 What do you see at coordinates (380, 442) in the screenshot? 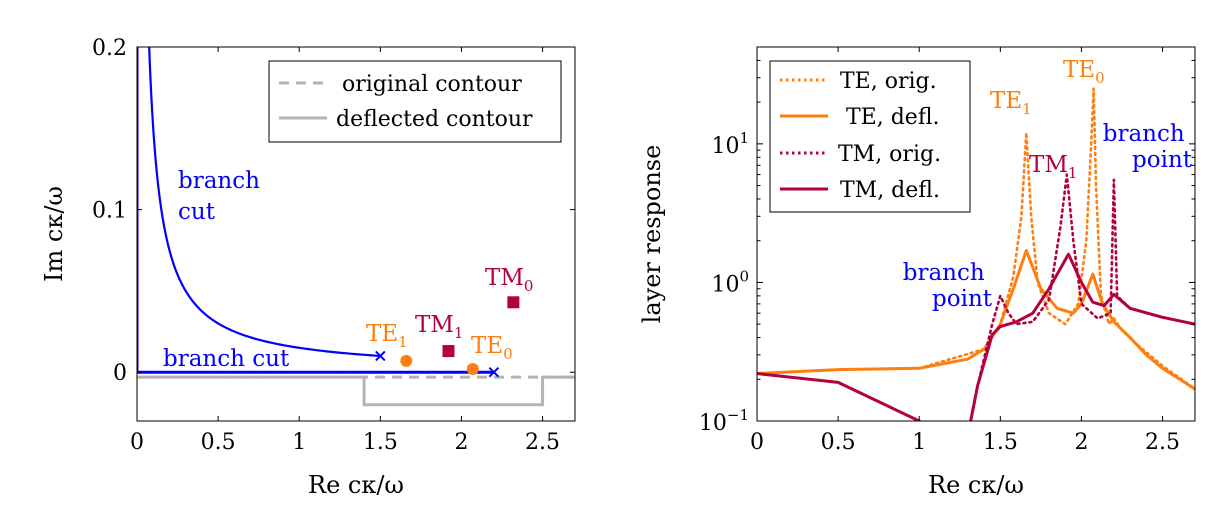
I see `left-x-tick-label: 1.5` at bounding box center [380, 442].